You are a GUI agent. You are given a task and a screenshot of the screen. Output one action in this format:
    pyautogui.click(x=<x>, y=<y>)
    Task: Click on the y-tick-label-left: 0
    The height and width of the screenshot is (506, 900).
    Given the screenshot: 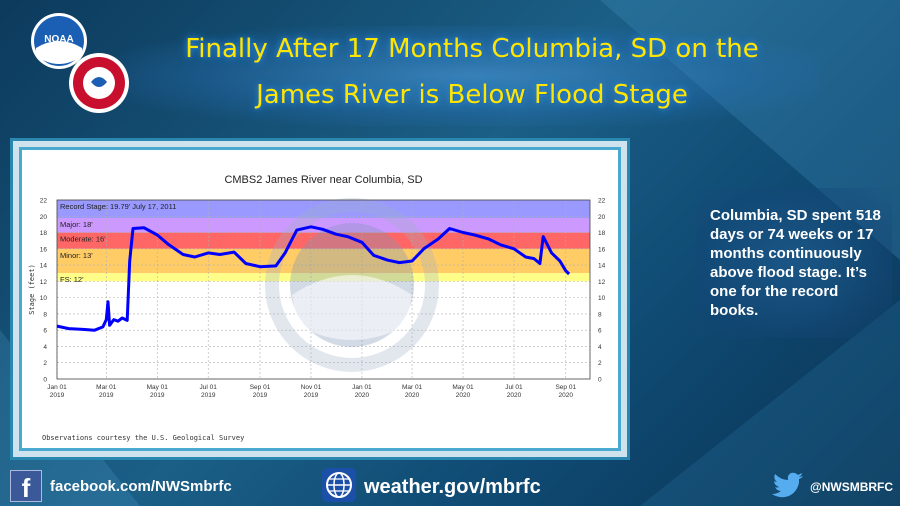 What is the action you would take?
    pyautogui.click(x=45, y=380)
    